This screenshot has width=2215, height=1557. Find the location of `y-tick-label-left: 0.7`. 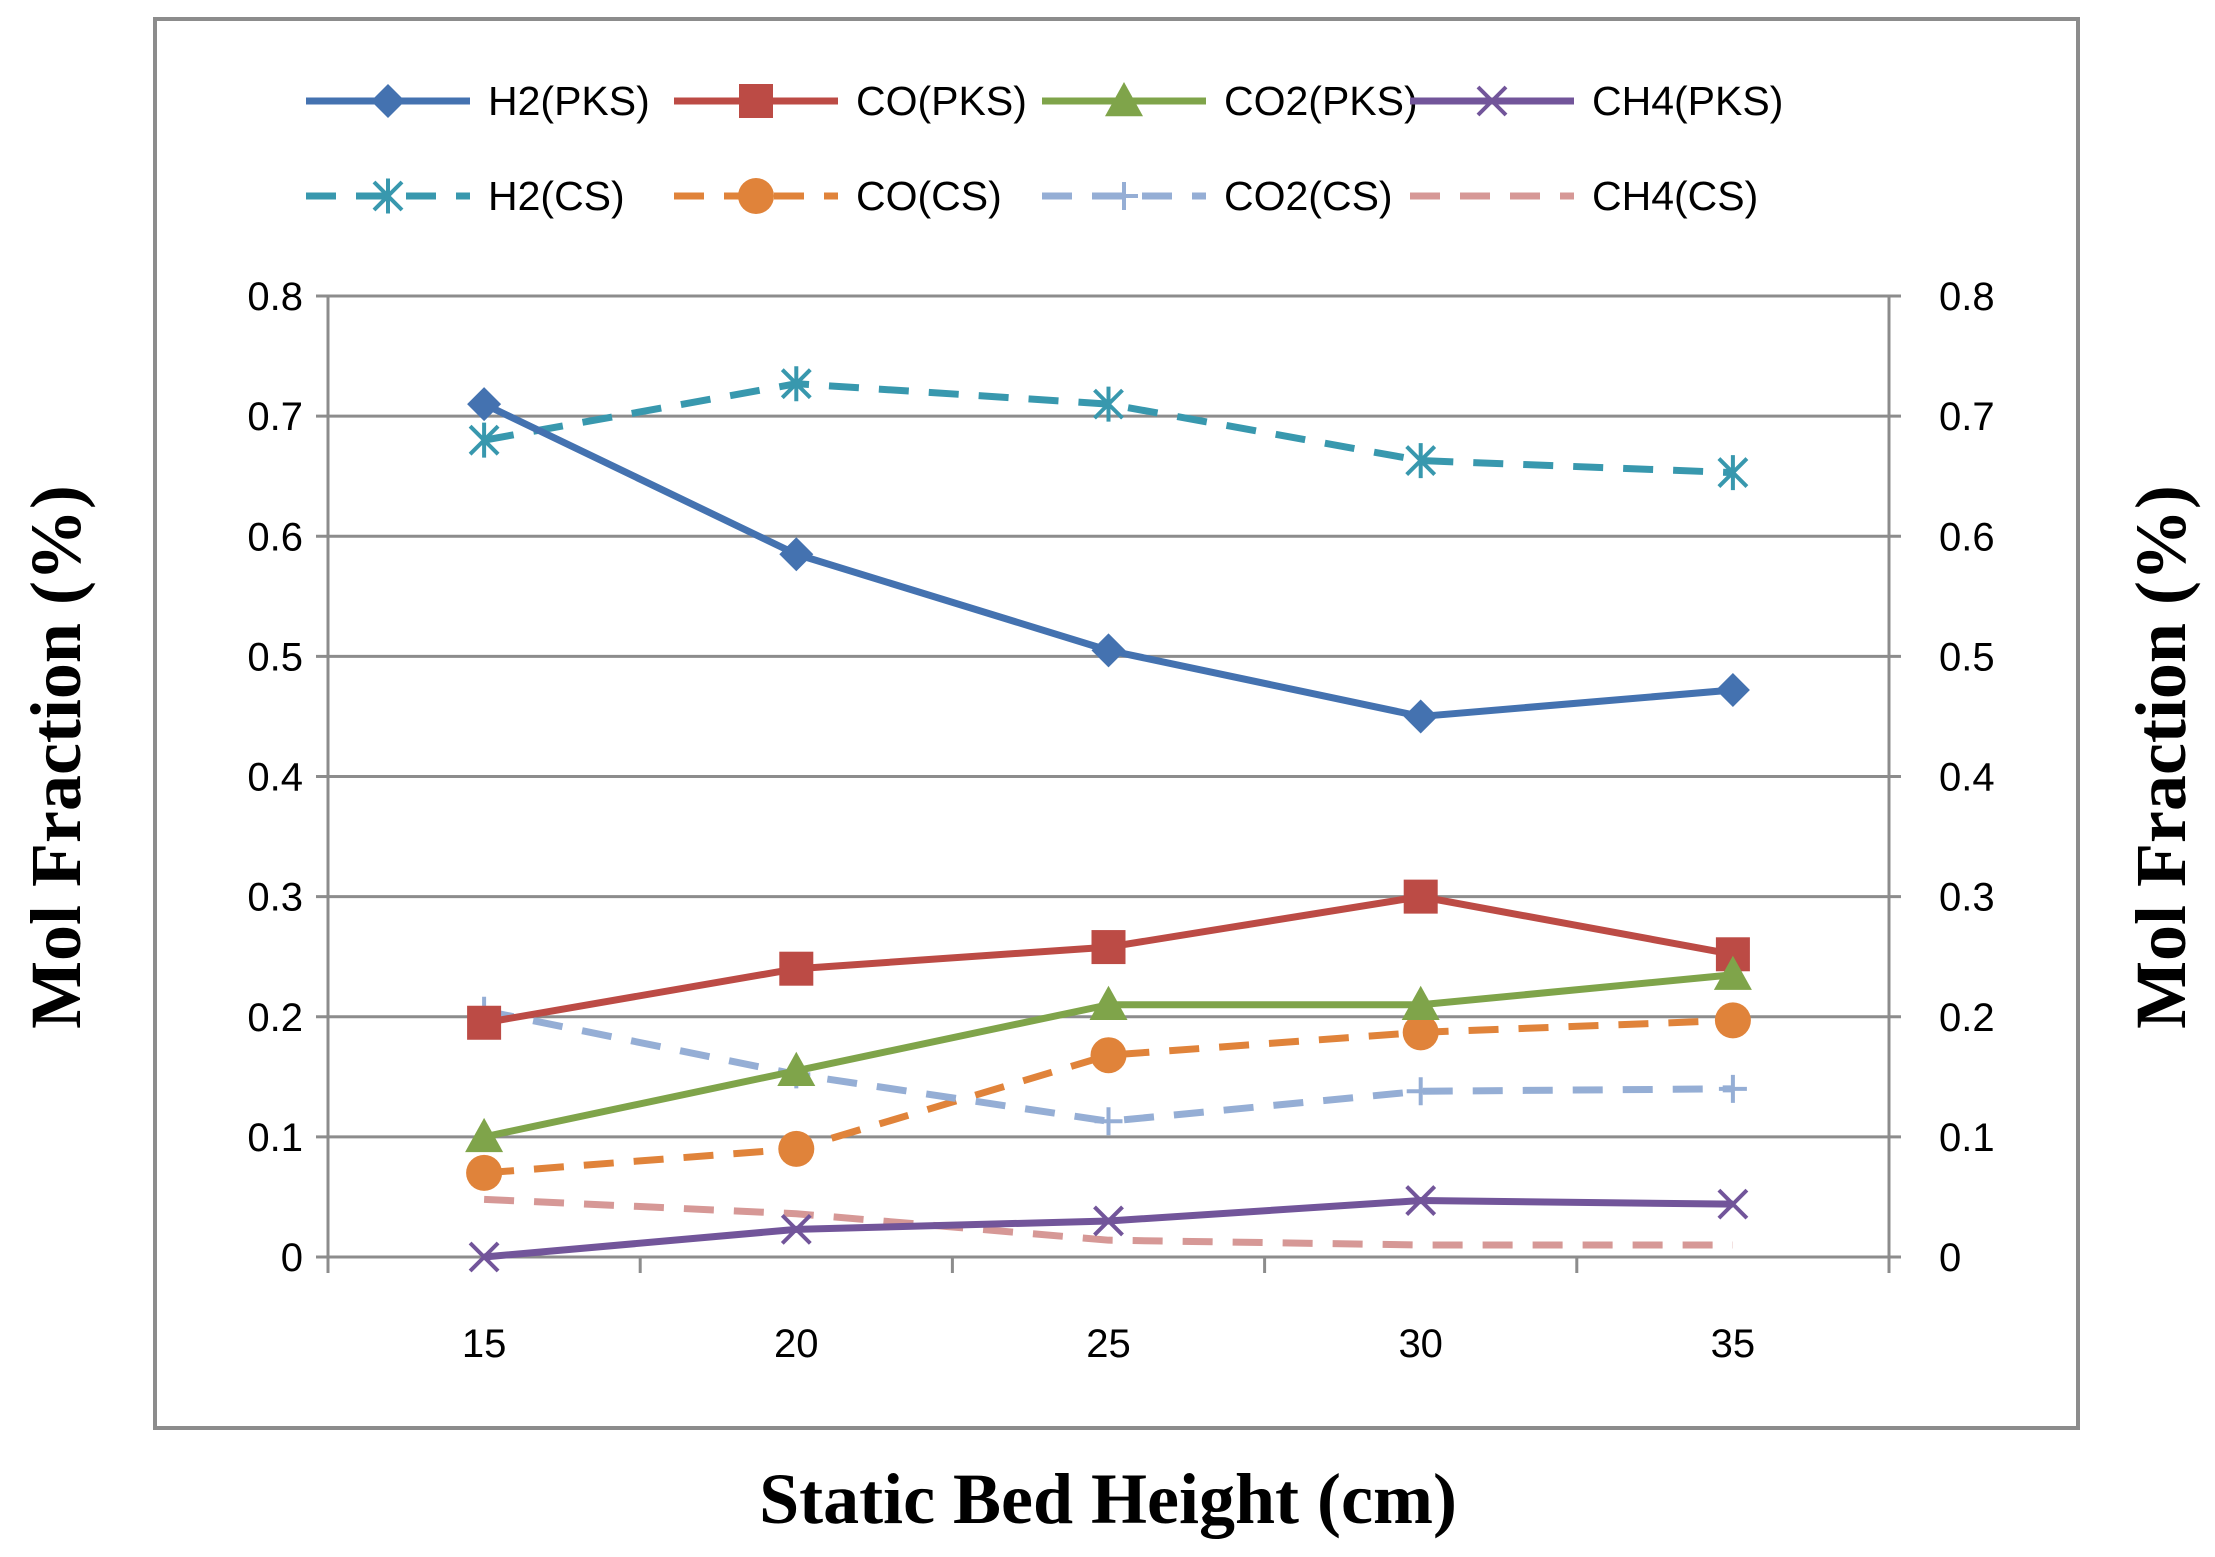

y-tick-label-left: 0.7 is located at coordinates (275, 417).